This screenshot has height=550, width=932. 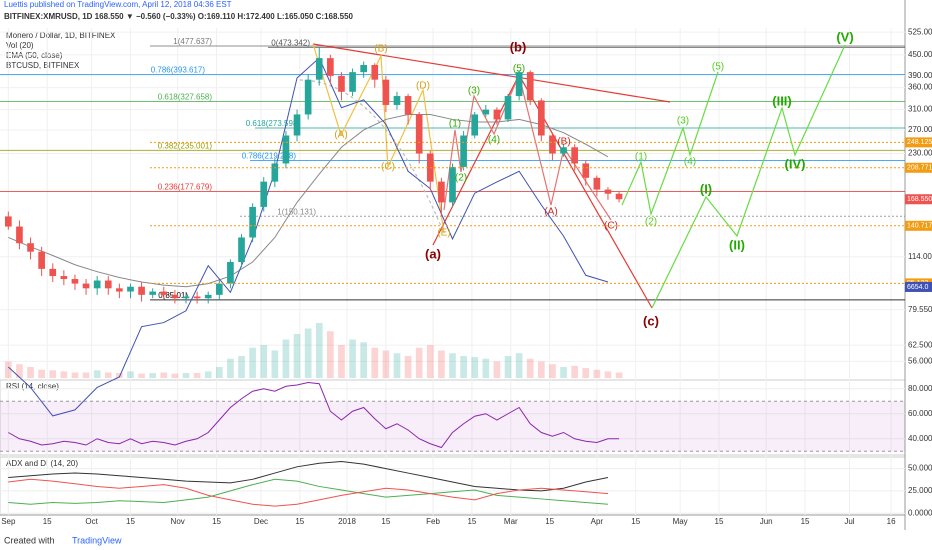 I want to click on fib-label: 0(473.342), so click(x=290, y=42).